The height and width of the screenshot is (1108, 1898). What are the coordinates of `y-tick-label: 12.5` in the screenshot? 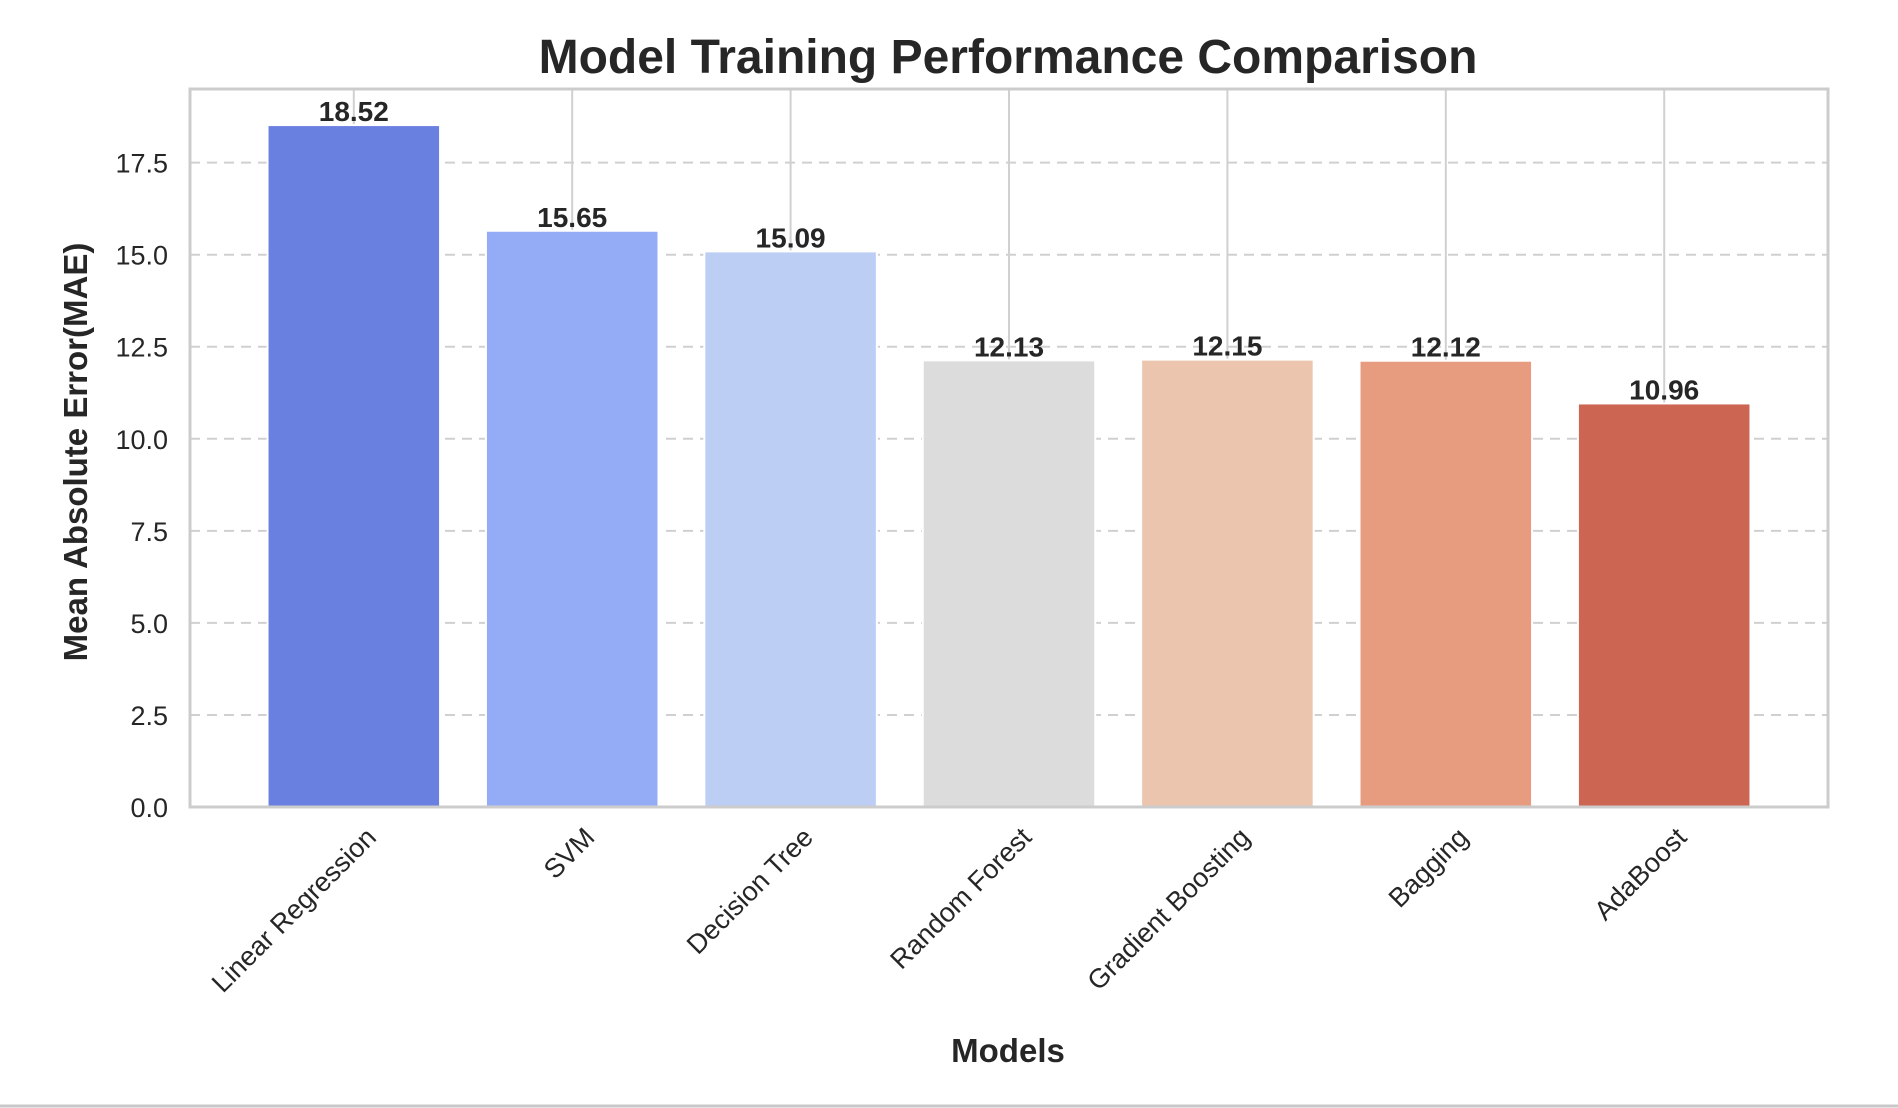 It's located at (141, 348).